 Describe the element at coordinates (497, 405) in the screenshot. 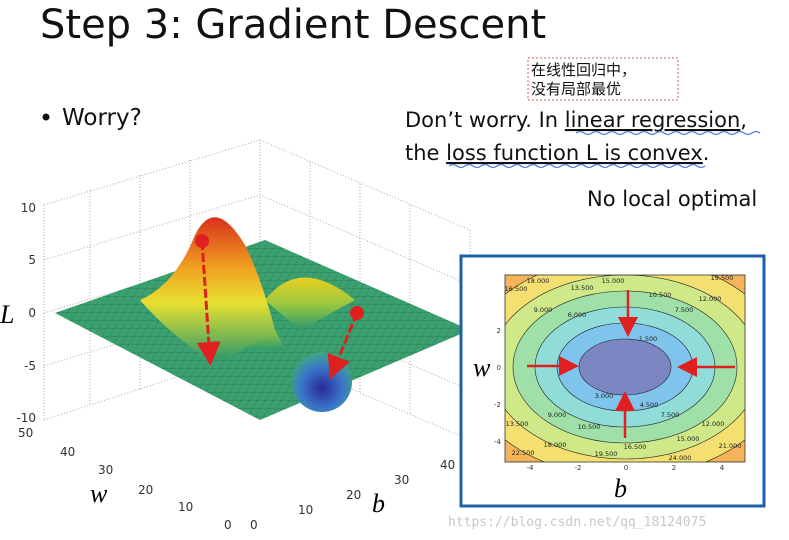

I see `y-tick-label: -2` at that location.